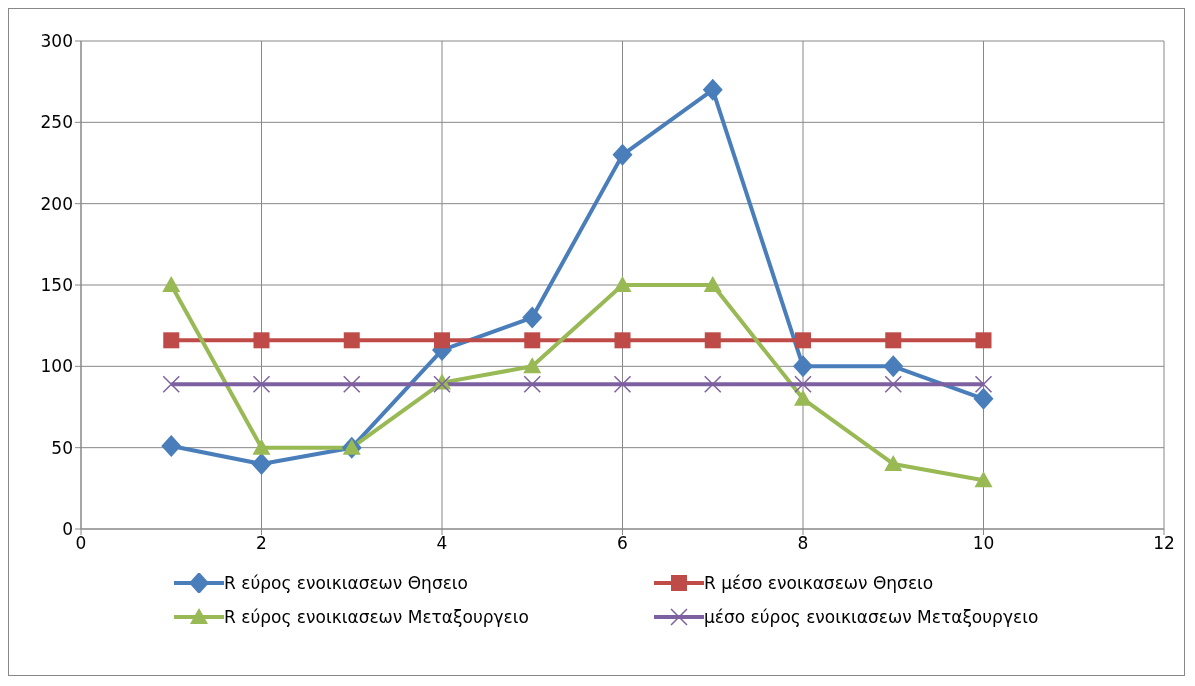  What do you see at coordinates (622, 543) in the screenshot?
I see `x-tick-label: 6` at bounding box center [622, 543].